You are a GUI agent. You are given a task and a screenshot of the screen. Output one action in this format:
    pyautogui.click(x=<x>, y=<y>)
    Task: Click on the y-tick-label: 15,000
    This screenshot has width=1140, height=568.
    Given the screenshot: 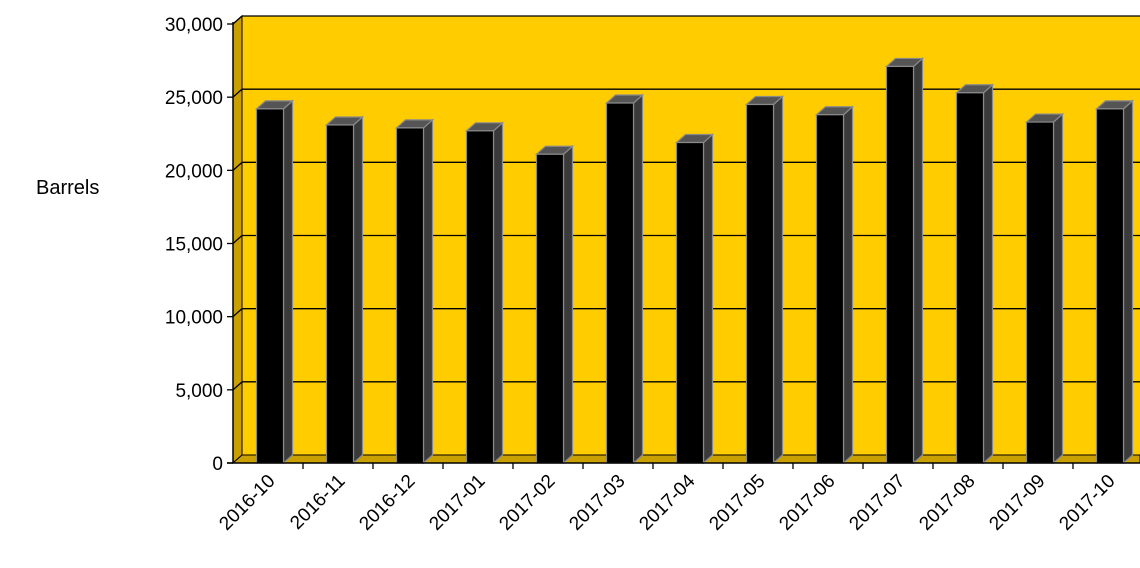 What is the action you would take?
    pyautogui.click(x=194, y=245)
    